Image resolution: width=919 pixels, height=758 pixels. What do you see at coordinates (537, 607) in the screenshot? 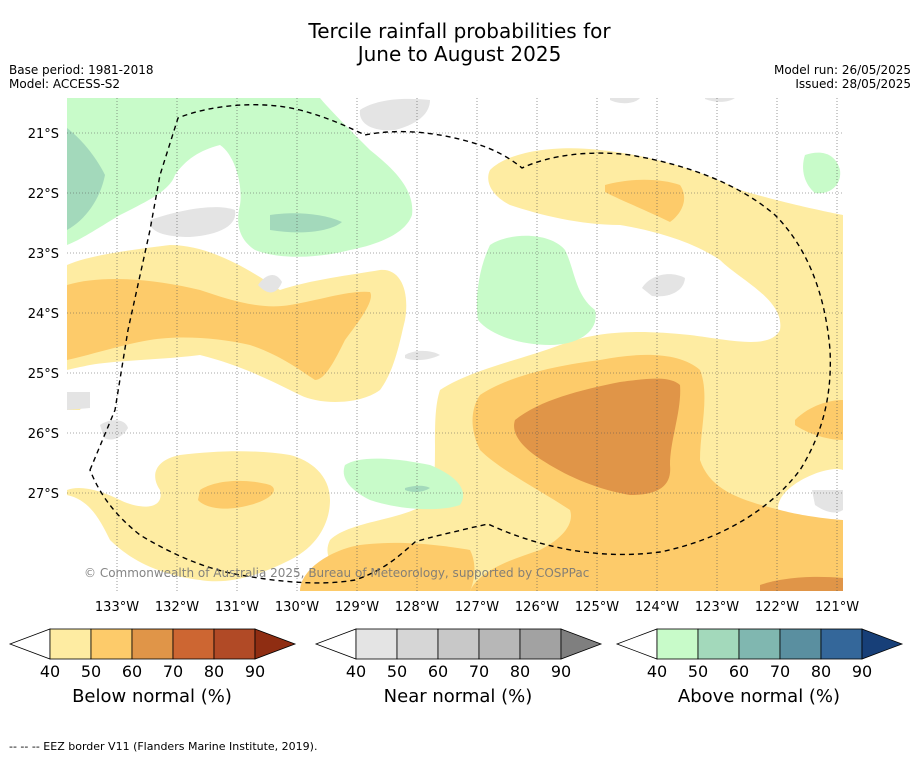
I see `lon-label: 126°W` at bounding box center [537, 607].